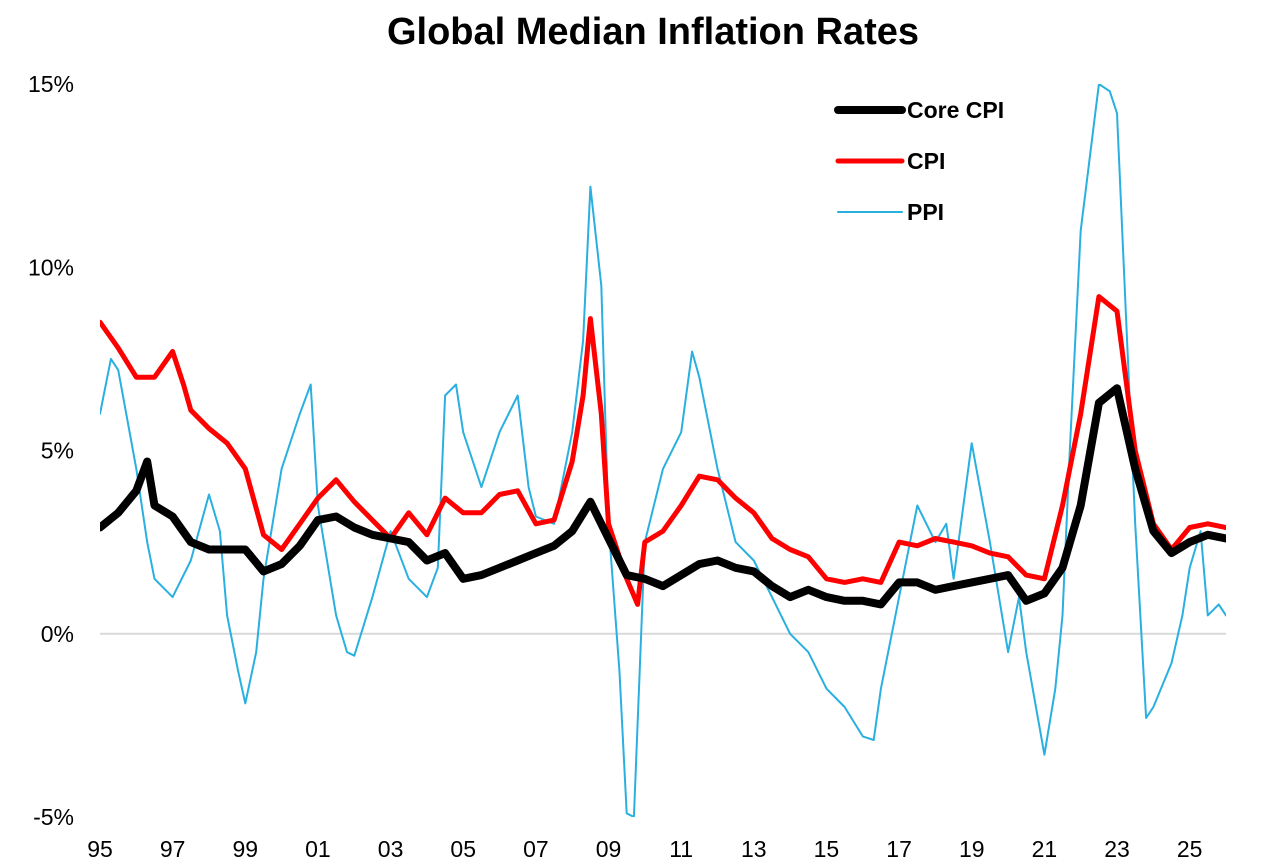 The width and height of the screenshot is (1280, 868). I want to click on legend-label-core-cpi: Core CPI, so click(955, 110).